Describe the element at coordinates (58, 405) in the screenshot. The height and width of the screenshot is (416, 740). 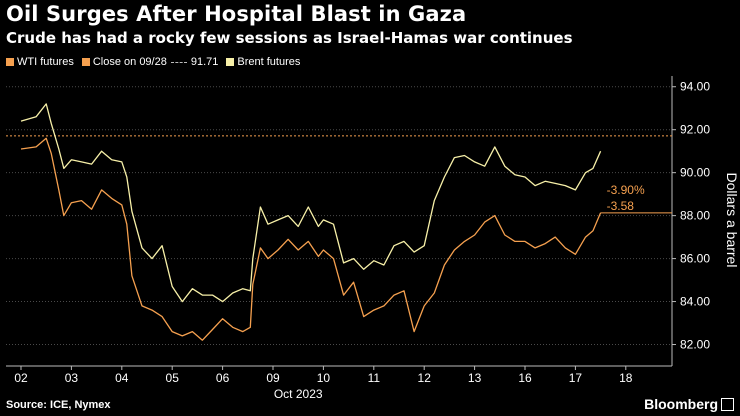
I see `source-note: Source: ICE, Nymex` at that location.